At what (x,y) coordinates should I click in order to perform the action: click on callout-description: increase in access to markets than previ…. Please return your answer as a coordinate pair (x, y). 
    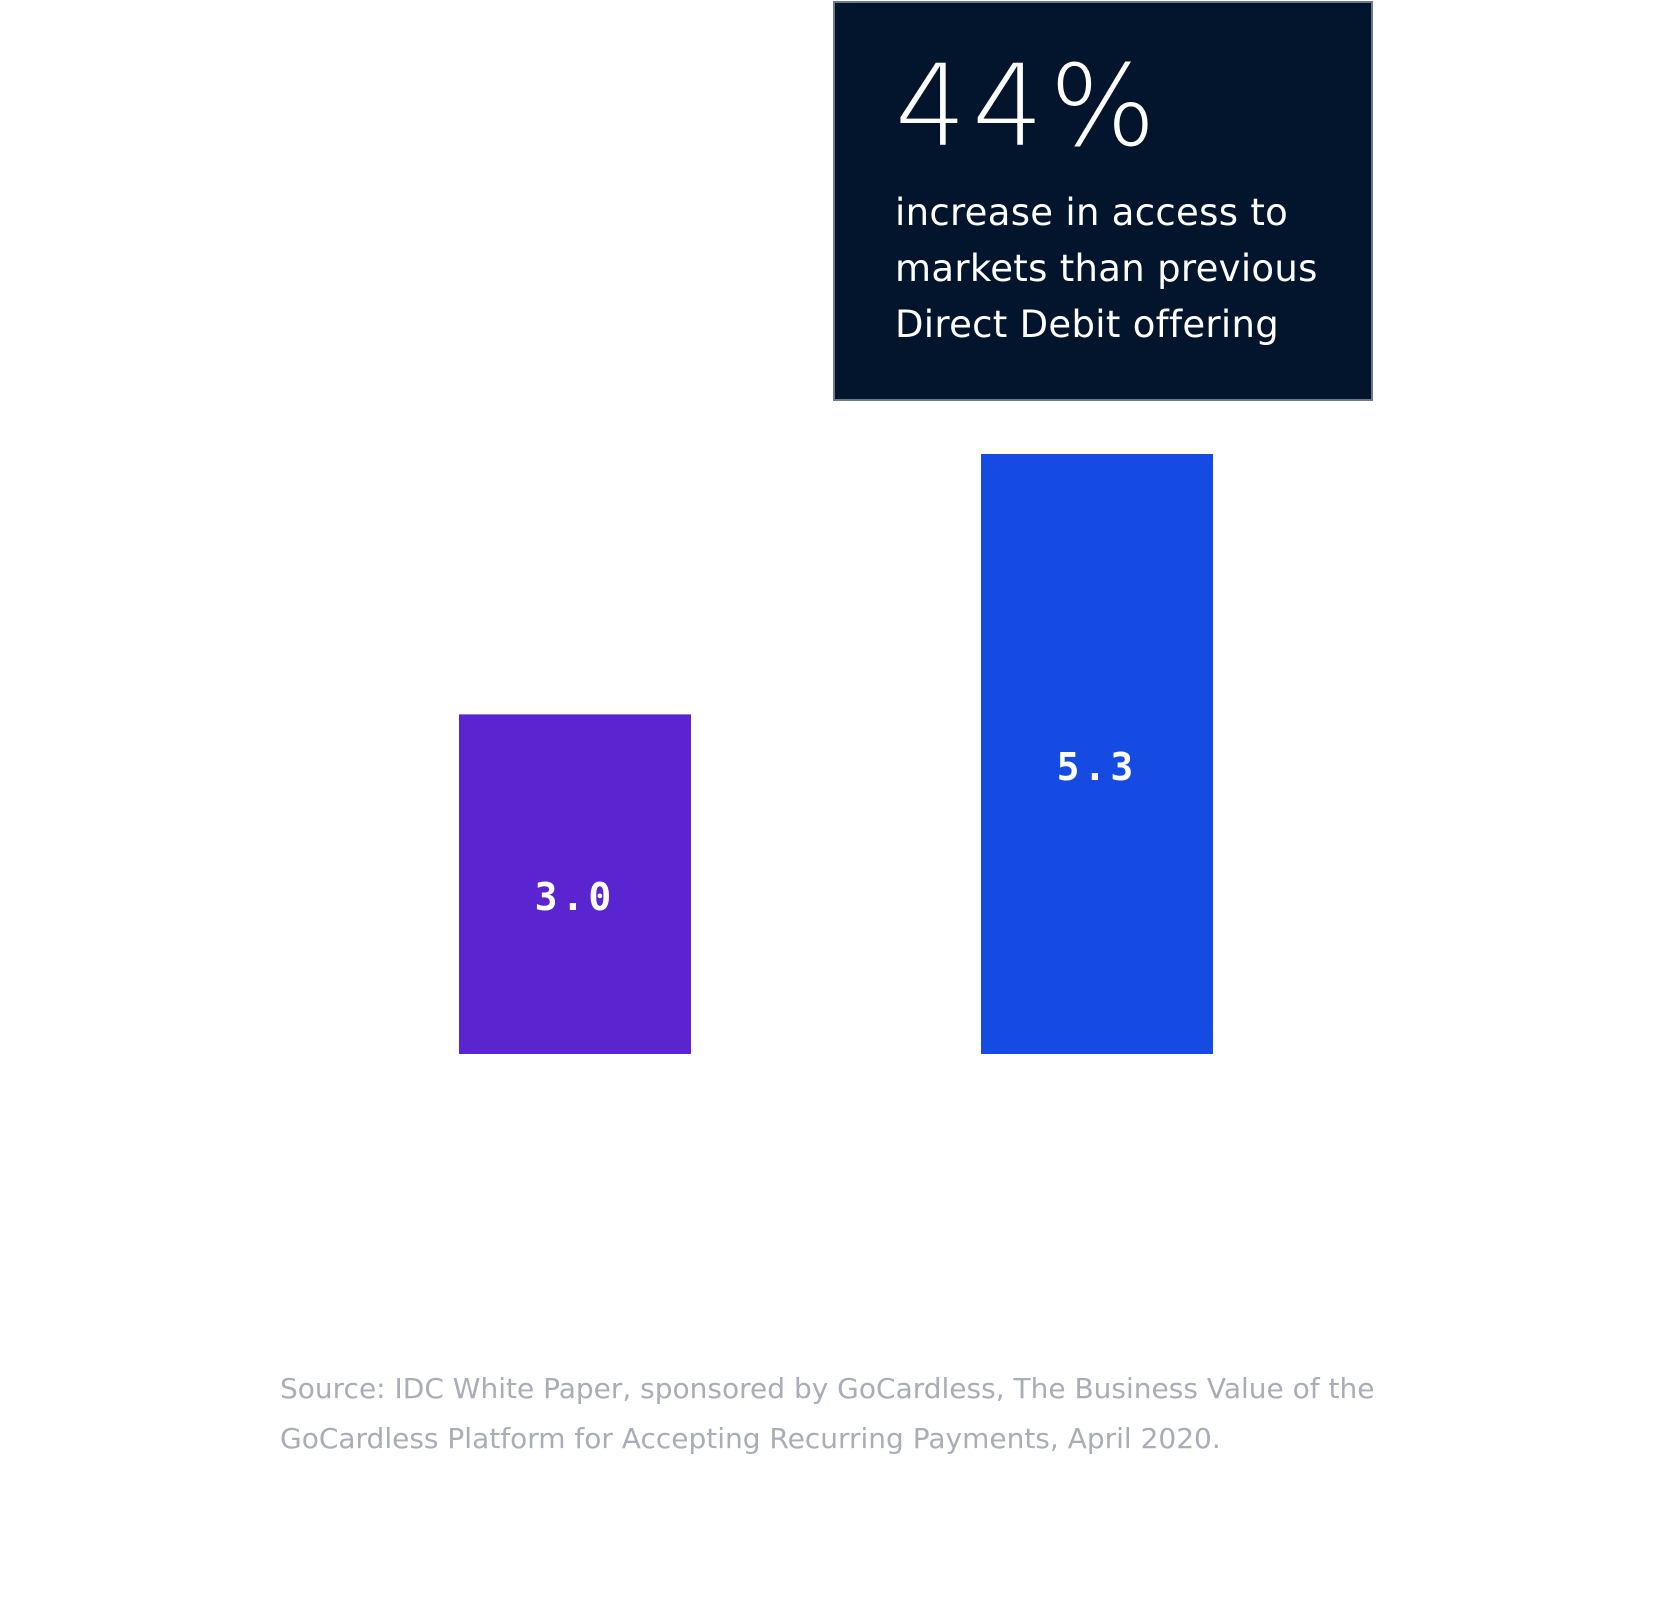
    Looking at the image, I should click on (1113, 269).